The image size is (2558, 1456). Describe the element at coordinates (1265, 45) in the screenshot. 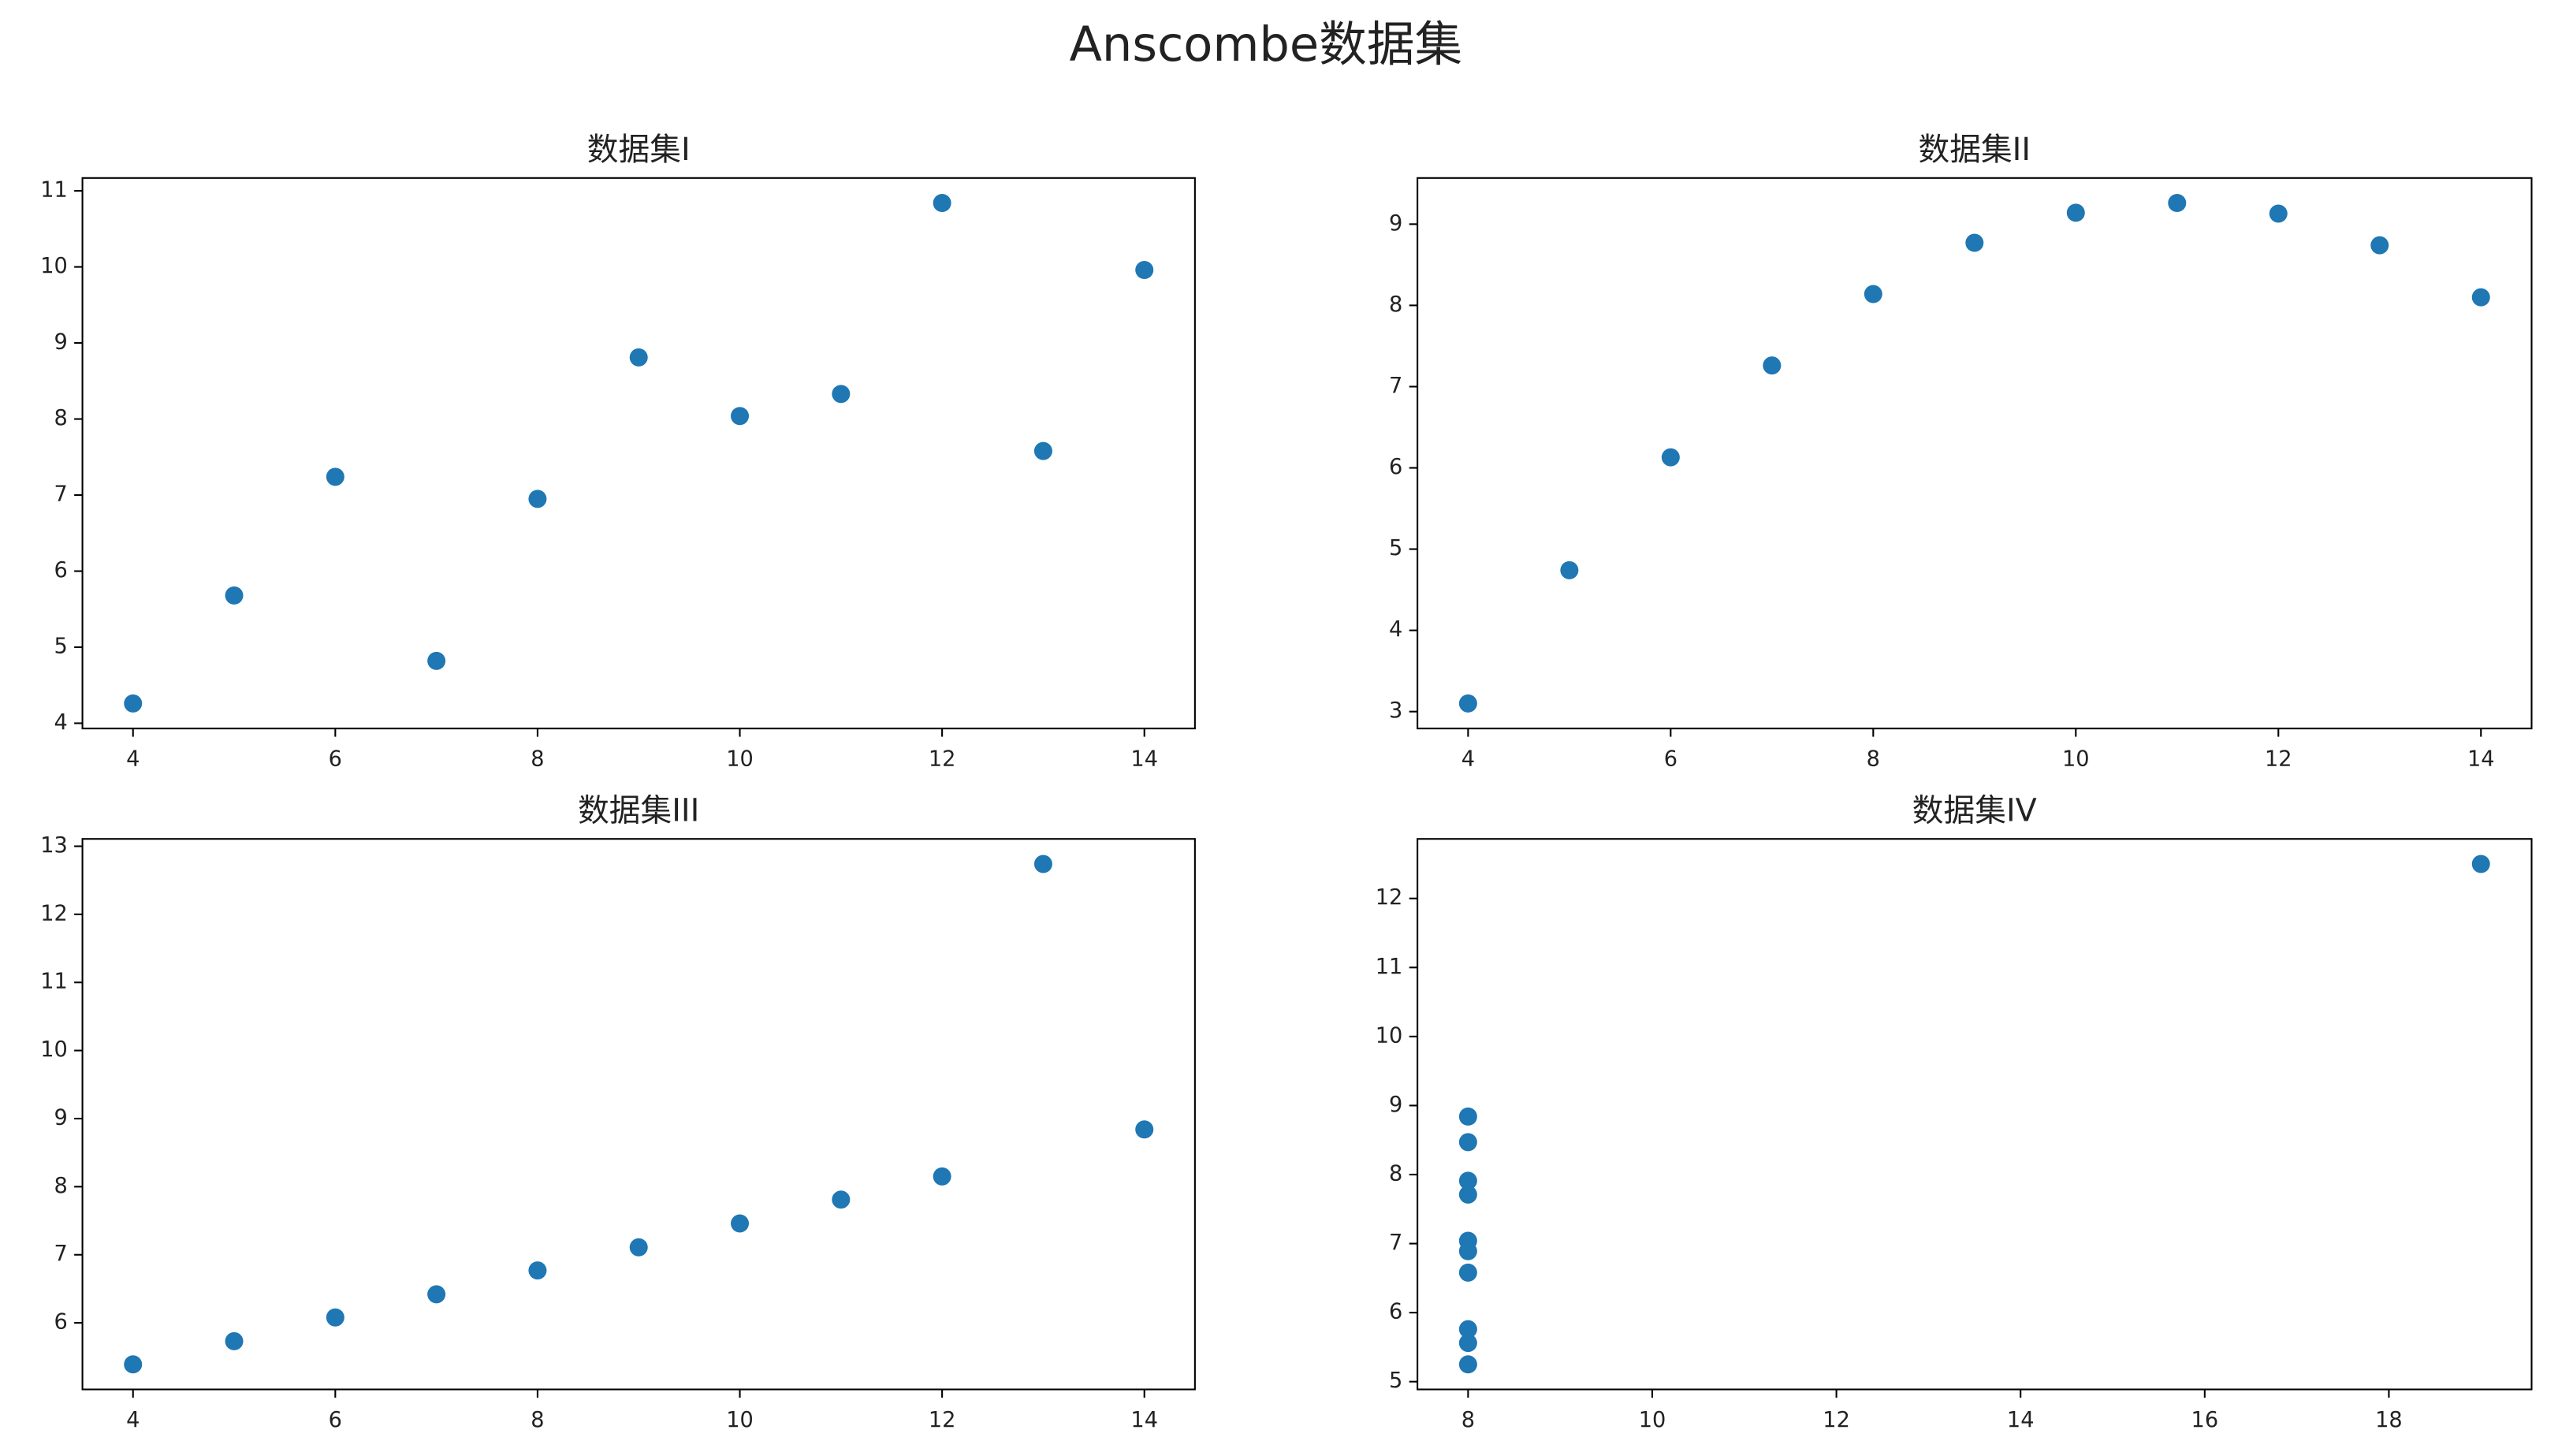

I see `figure-title: Anscombe数据集` at that location.